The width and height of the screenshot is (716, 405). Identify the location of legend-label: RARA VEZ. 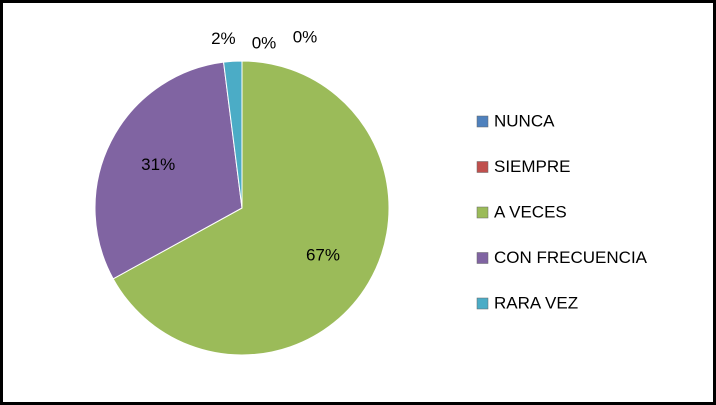
(536, 302).